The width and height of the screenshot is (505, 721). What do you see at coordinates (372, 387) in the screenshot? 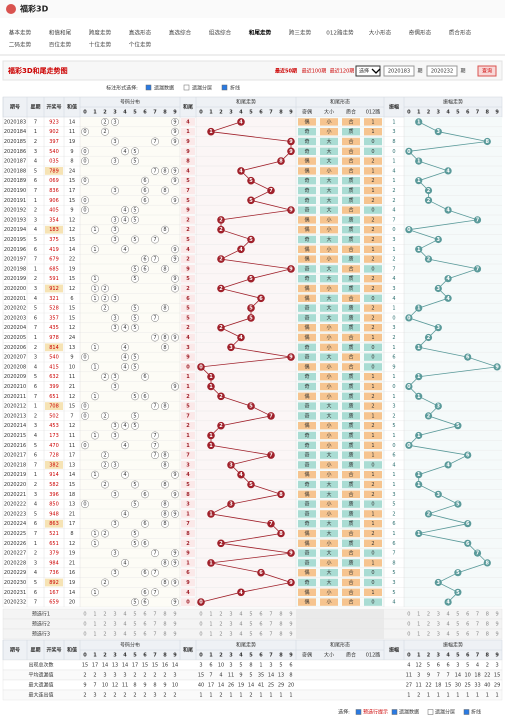
I see `form-value: 1` at bounding box center [372, 387].